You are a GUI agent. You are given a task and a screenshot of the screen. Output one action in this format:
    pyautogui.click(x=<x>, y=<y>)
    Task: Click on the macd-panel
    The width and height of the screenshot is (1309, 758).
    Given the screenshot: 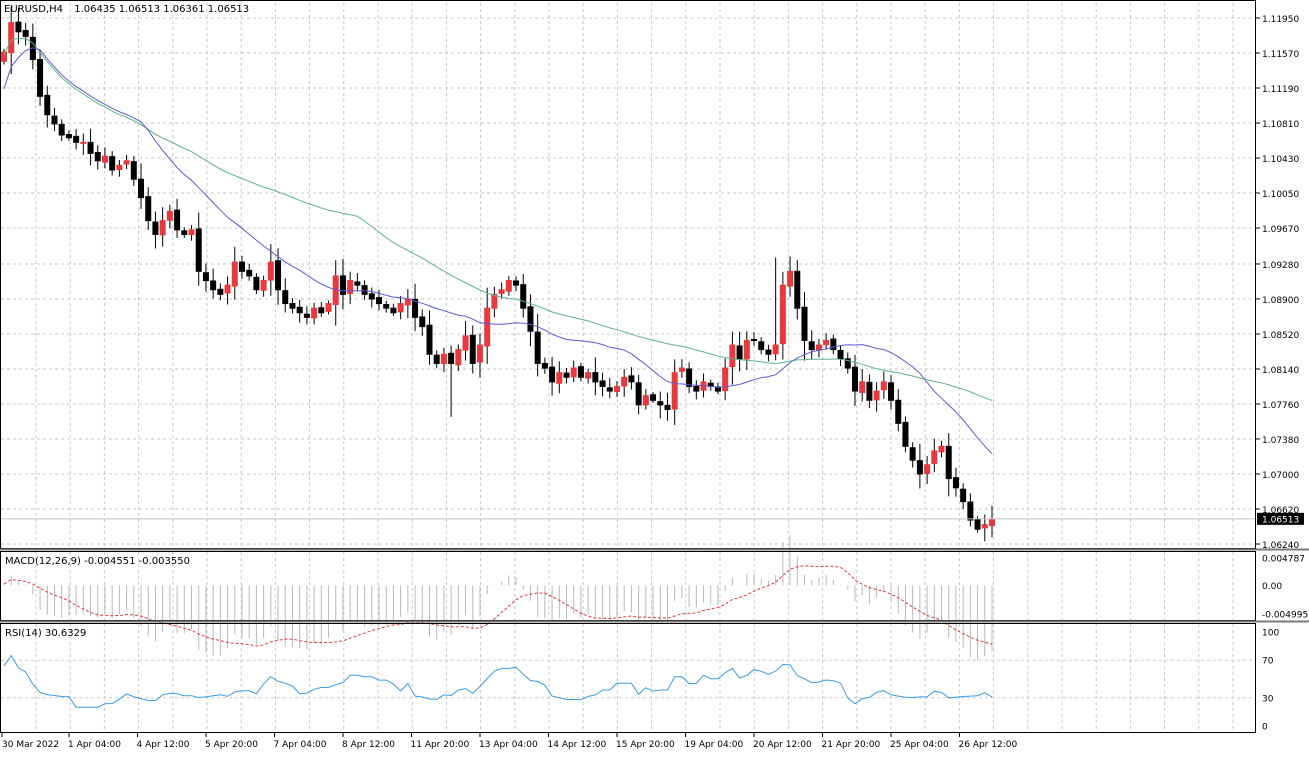 What is the action you would take?
    pyautogui.click(x=498, y=598)
    